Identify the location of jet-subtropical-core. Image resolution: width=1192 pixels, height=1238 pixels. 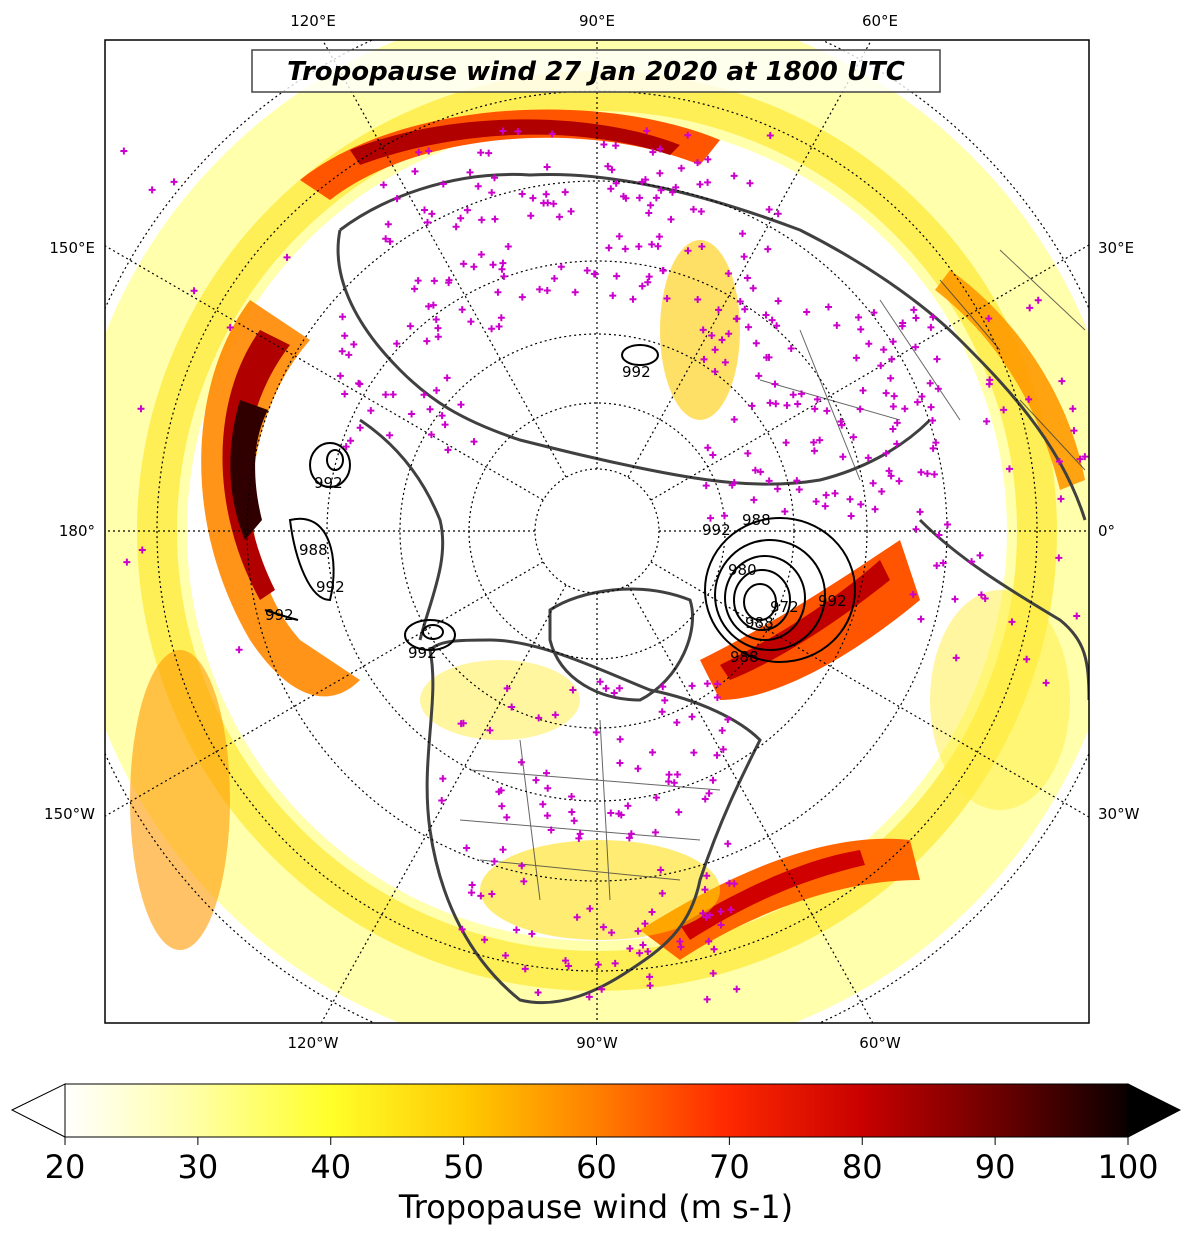
(772, 895).